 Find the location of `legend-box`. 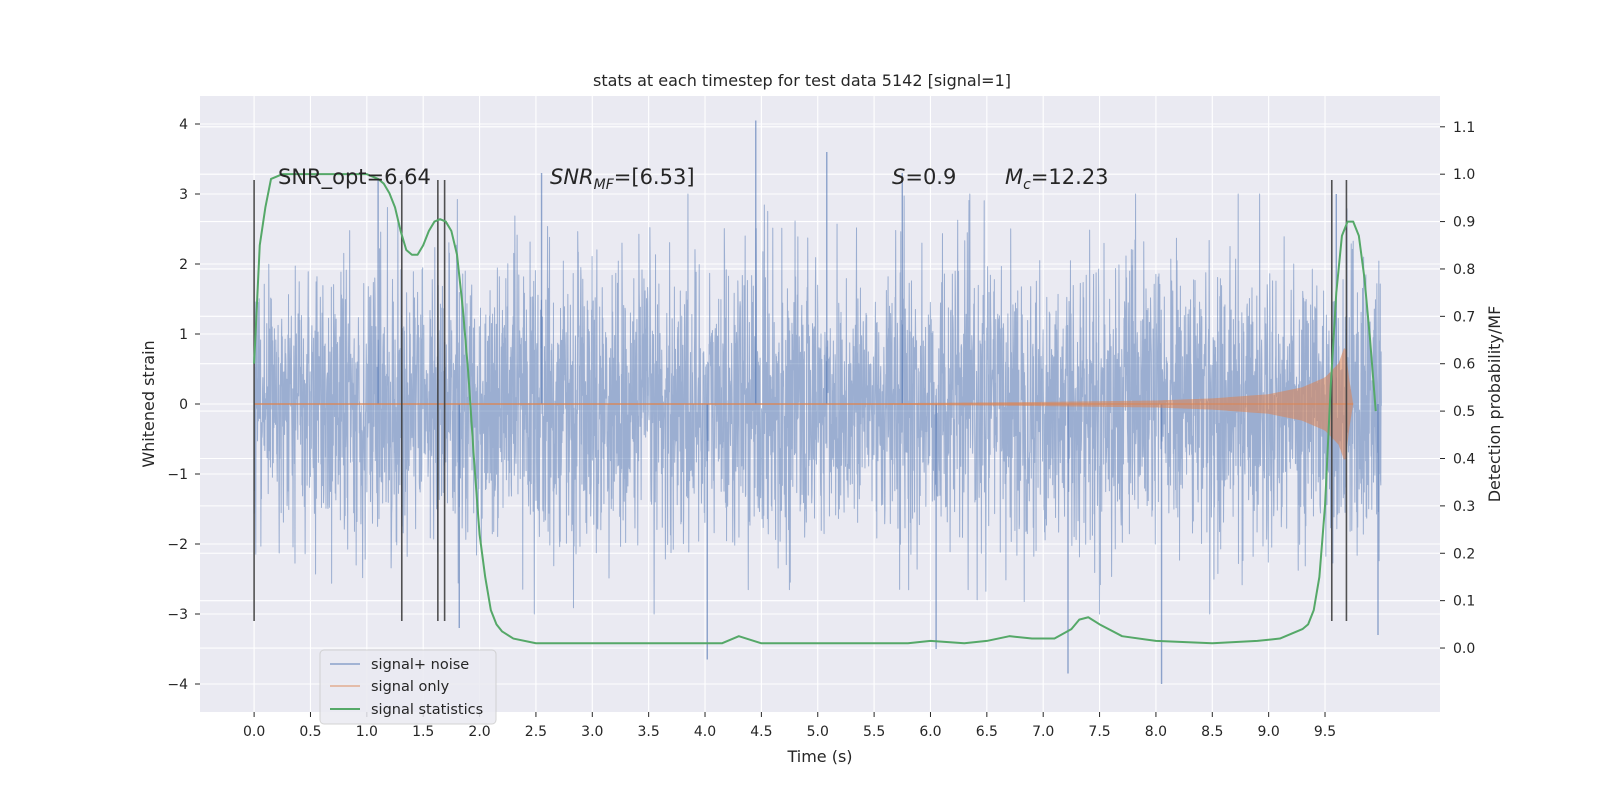

legend-box is located at coordinates (408, 687).